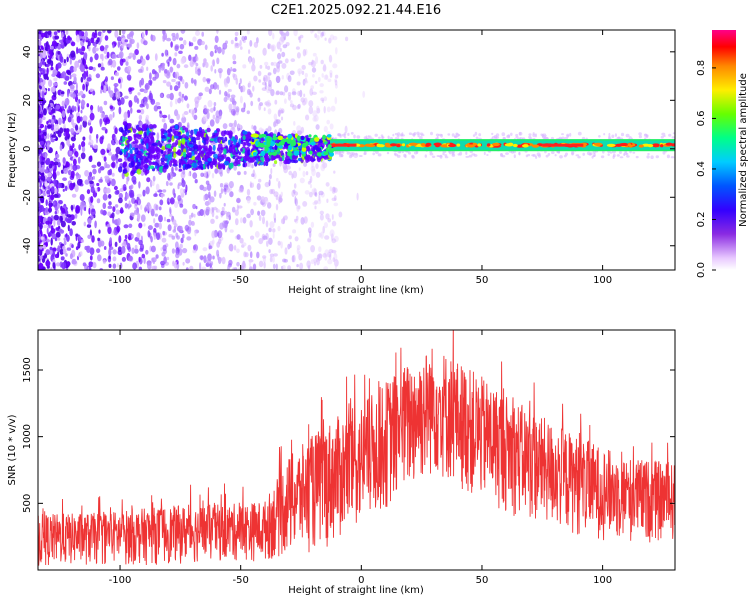 The width and height of the screenshot is (750, 600). I want to click on colorbar-label: Normalized spectral amplitude, so click(743, 150).